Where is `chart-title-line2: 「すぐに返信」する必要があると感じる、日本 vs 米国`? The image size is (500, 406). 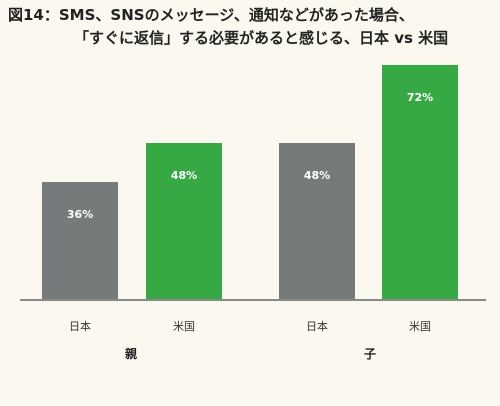
chart-title-line2: 「すぐに返信」する必要があると感じる、日本 vs 米国 is located at coordinates (261, 38).